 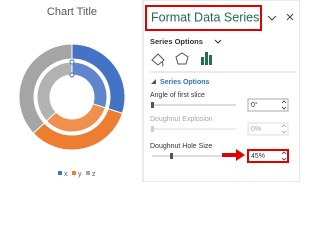 I want to click on pane-menu, so click(x=272, y=18).